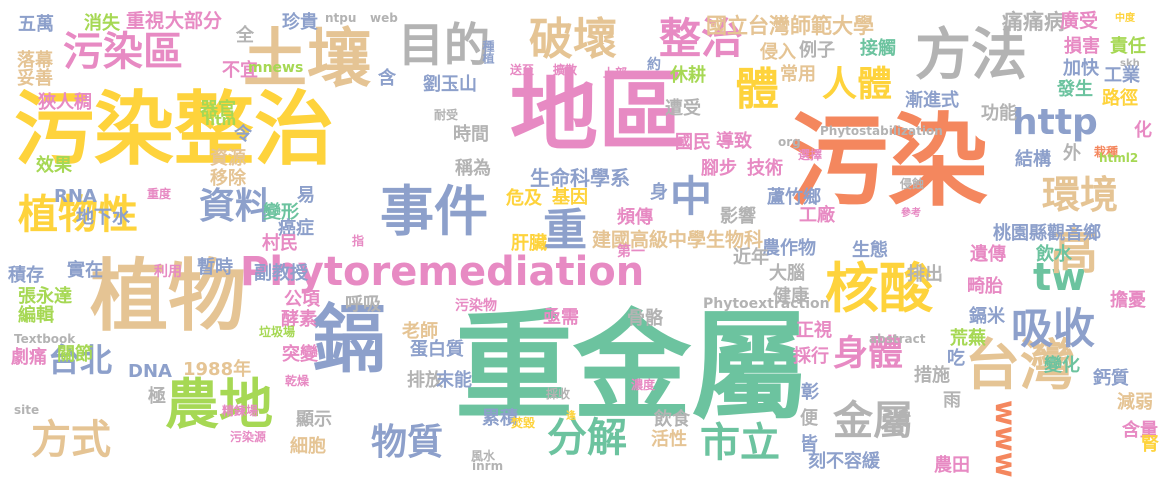  Describe the element at coordinates (26, 275) in the screenshot. I see `cloud-word: 積存` at that location.